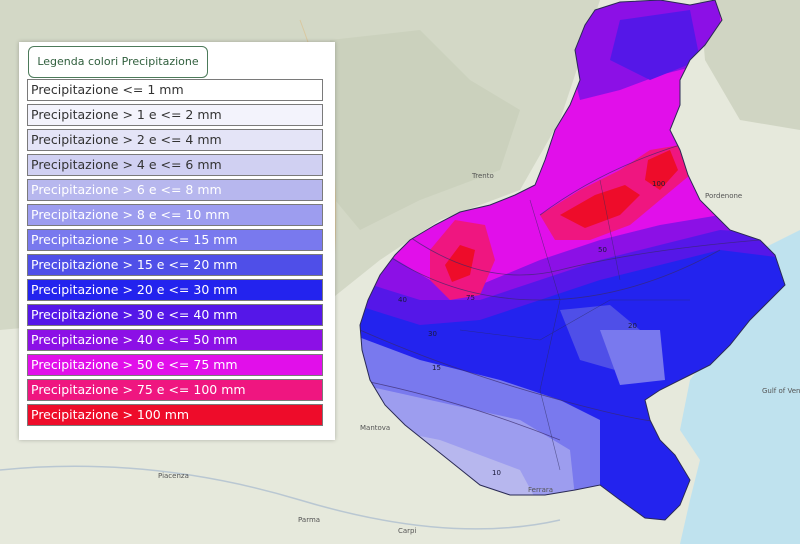 Image resolution: width=800 pixels, height=544 pixels. What do you see at coordinates (402, 300) in the screenshot?
I see `contour-label: 40` at bounding box center [402, 300].